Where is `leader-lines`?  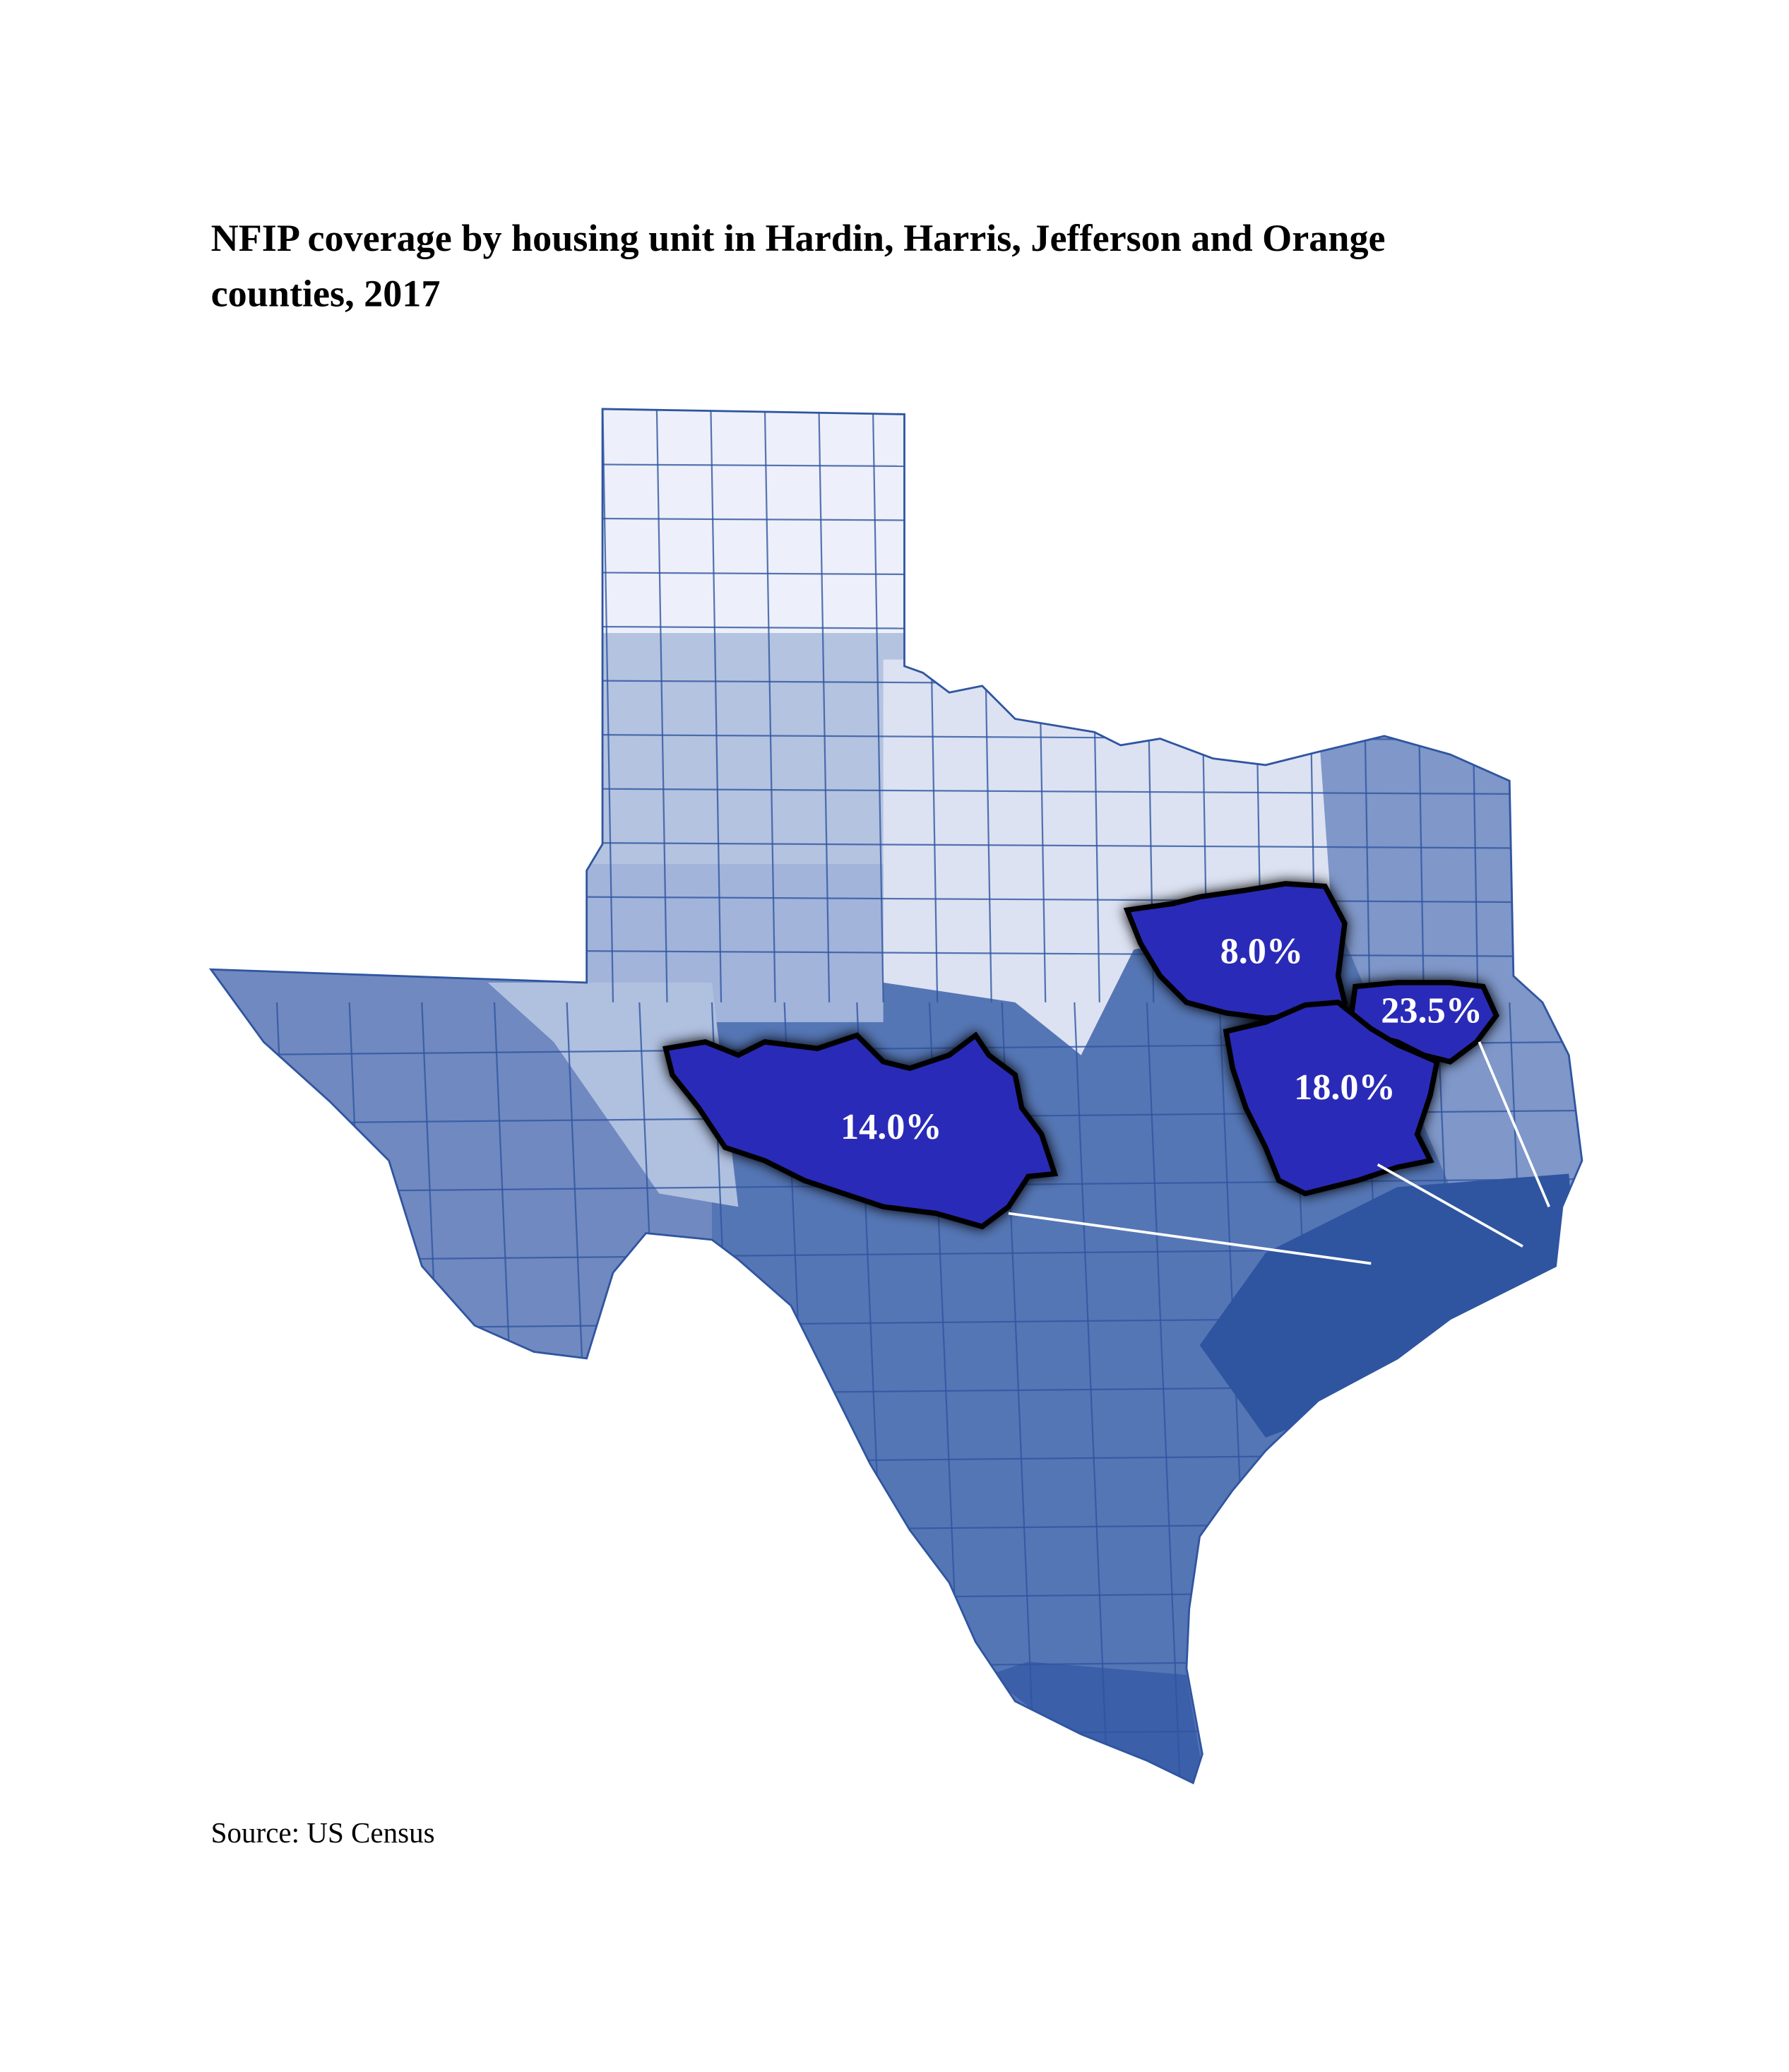
leader-lines is located at coordinates (1279, 1153).